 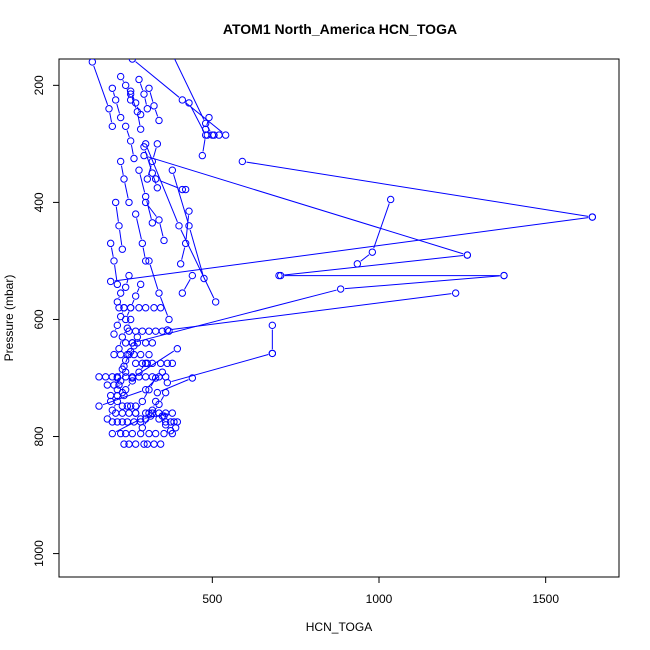 What do you see at coordinates (39, 202) in the screenshot?
I see `y-tick-label-1: 400` at bounding box center [39, 202].